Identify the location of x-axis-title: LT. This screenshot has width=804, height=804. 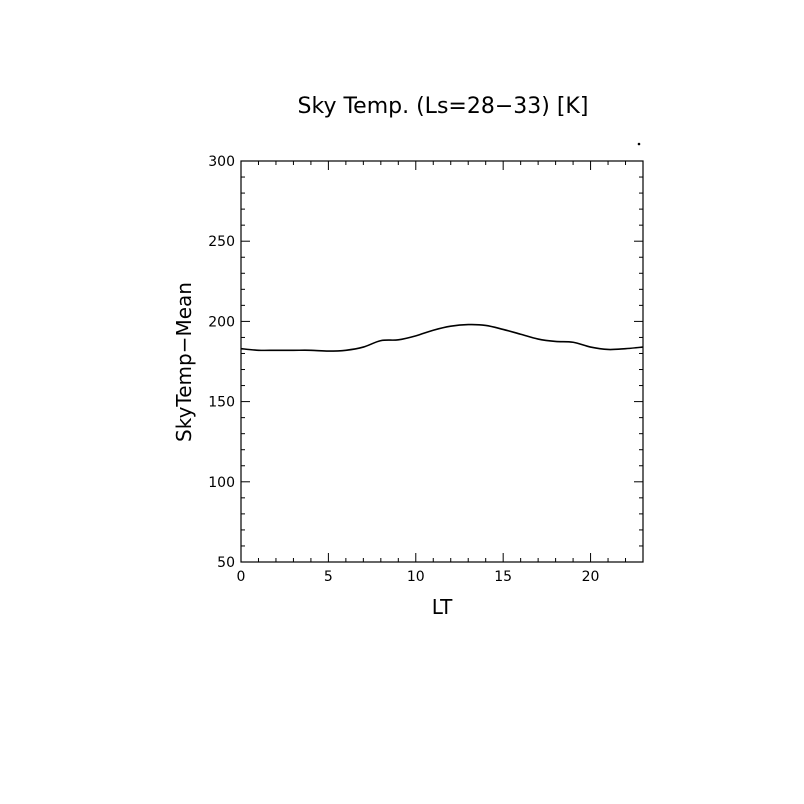
(442, 607).